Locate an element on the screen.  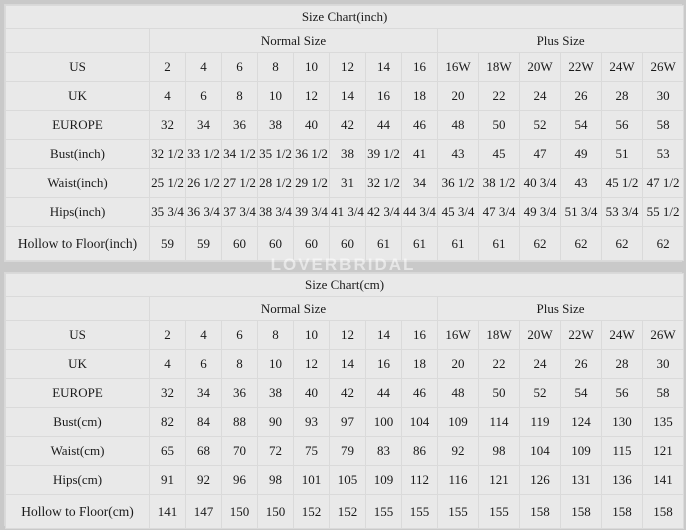
value-cell: 20W is located at coordinates (540, 67).